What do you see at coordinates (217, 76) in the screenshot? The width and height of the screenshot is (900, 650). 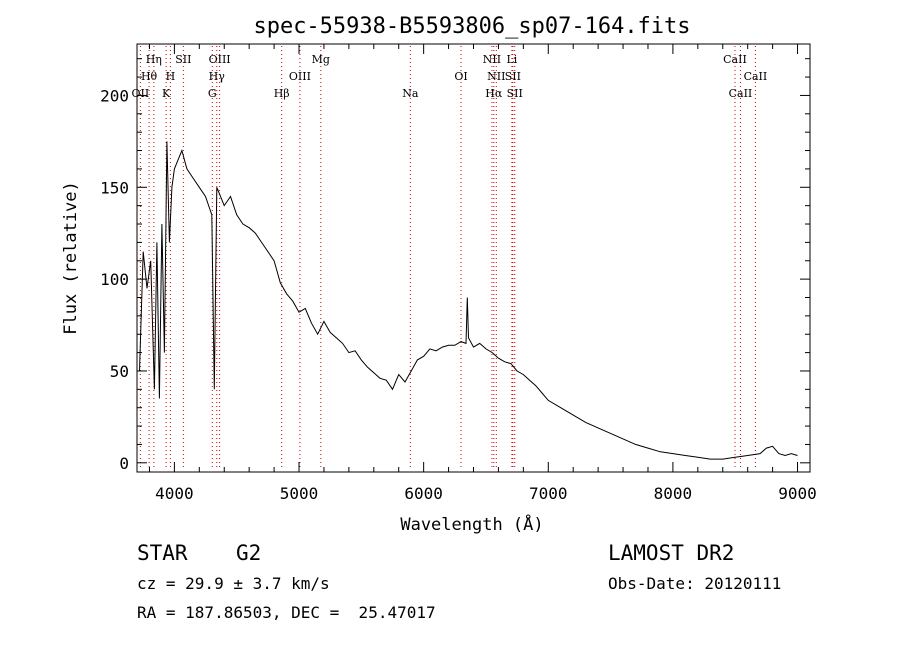 I see `spectral-line-label: Hγ` at bounding box center [217, 76].